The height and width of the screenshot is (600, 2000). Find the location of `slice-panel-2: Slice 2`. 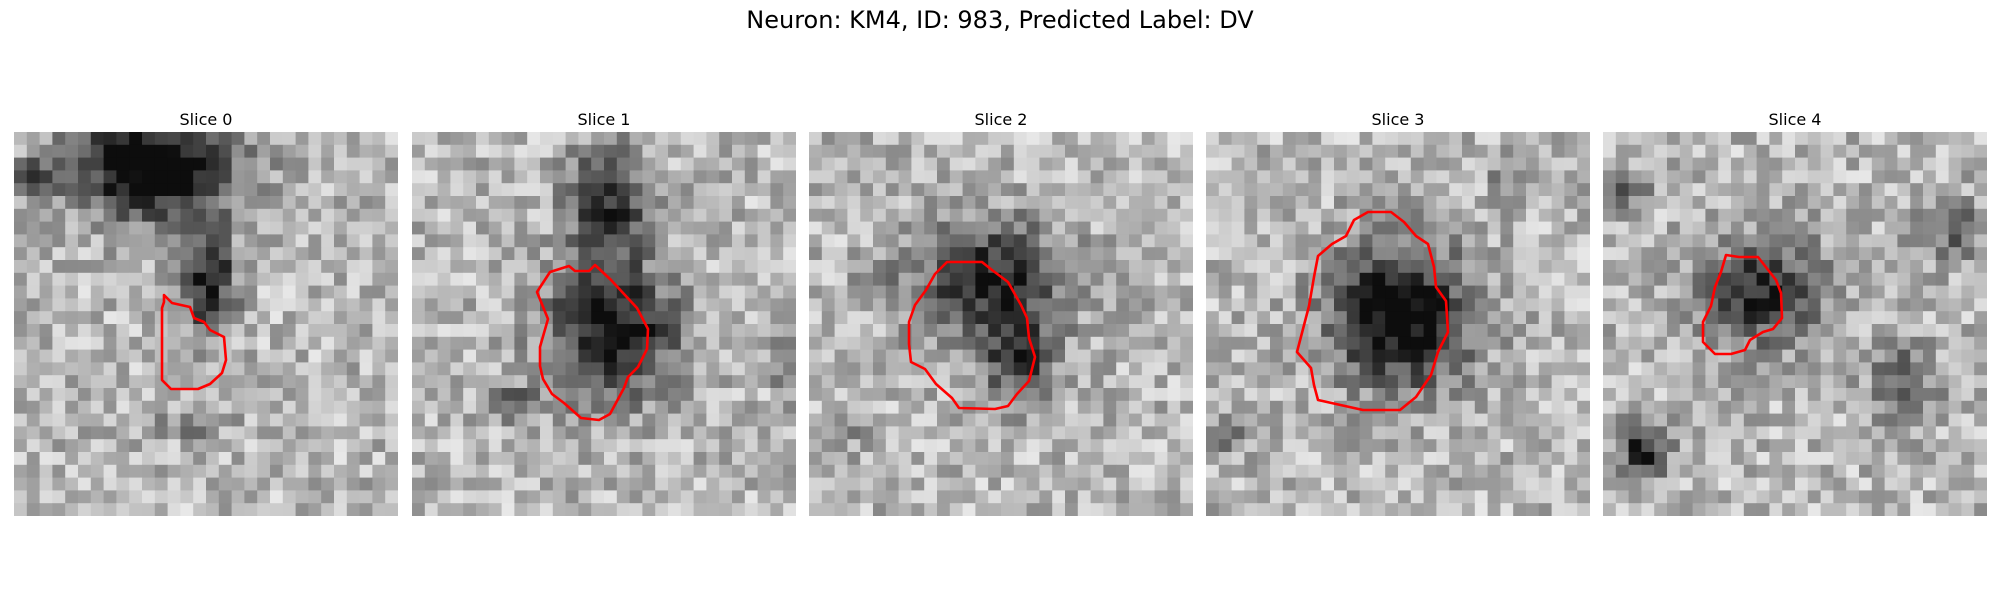

slice-panel-2: Slice 2 is located at coordinates (1001, 312).